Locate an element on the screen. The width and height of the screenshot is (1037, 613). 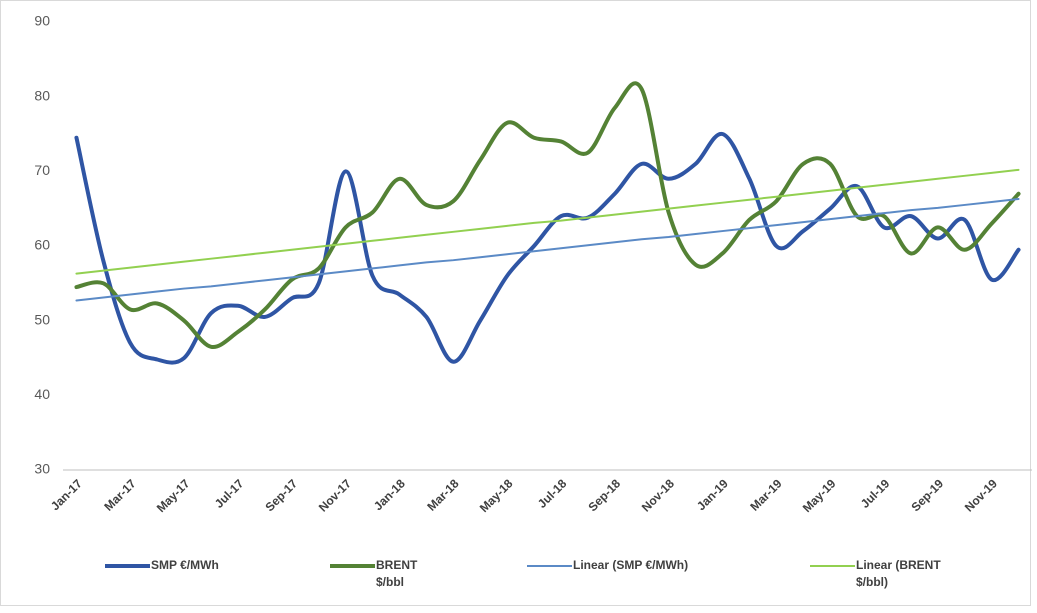
y-tick-label: 40 is located at coordinates (42, 394).